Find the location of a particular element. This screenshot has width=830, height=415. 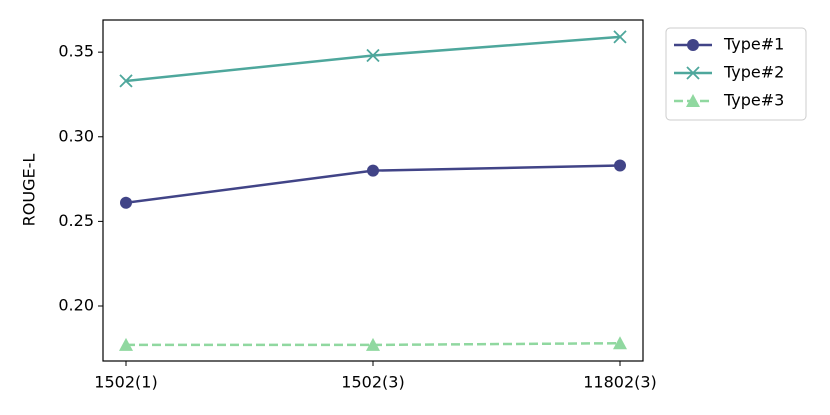

y-tick-label: 0.35 is located at coordinates (76, 51).